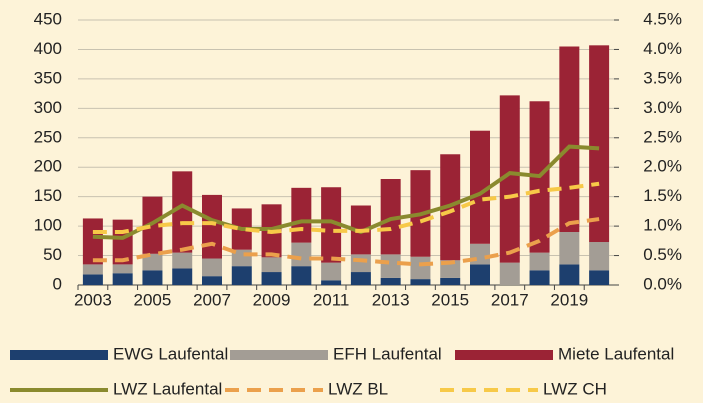 The image size is (703, 403). I want to click on legend-label: EFH Laufental, so click(387, 353).